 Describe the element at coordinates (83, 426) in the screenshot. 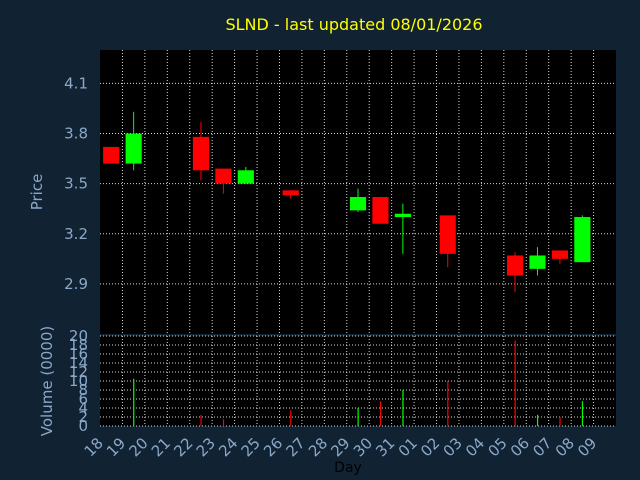

I see `volume-tick-label: 0` at that location.